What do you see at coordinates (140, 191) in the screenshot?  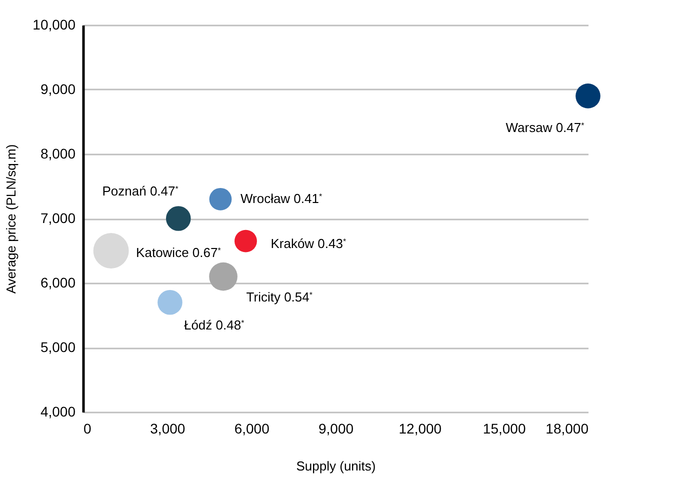 I see `annotation: Poznań 0.47$^{*}$` at bounding box center [140, 191].